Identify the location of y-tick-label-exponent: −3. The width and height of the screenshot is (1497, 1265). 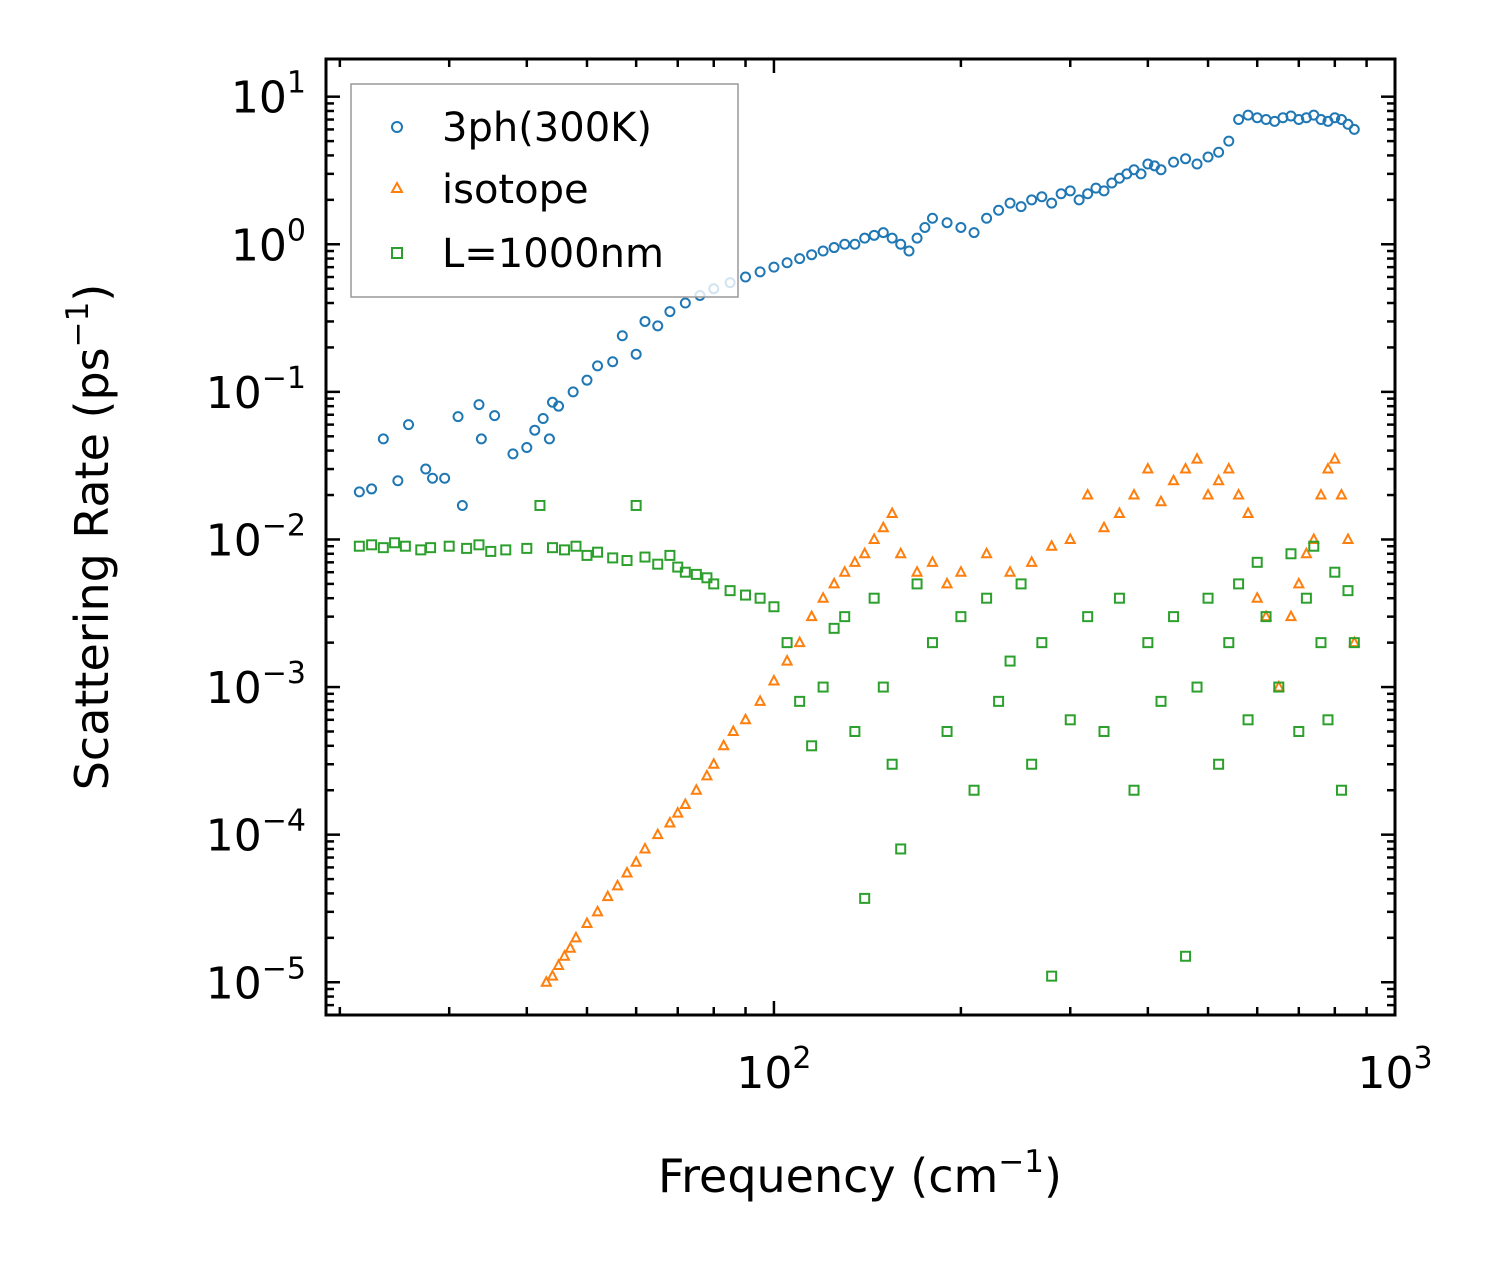
(284, 673).